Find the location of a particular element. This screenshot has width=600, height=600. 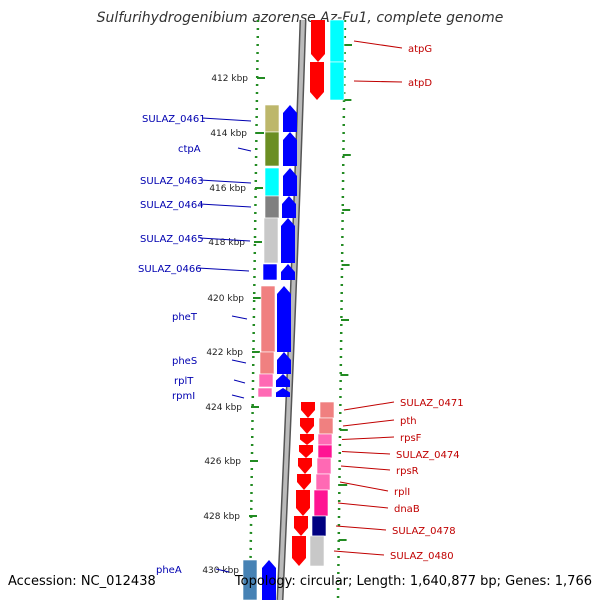

ruler-label: 416 kbp is located at coordinates (227, 189).